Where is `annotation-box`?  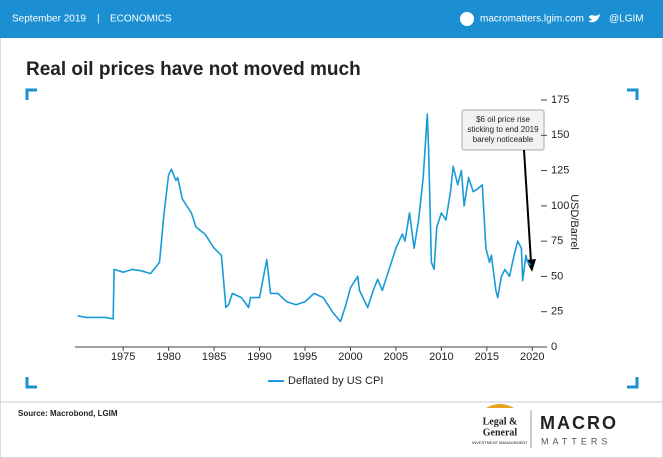
annotation-box is located at coordinates (503, 130).